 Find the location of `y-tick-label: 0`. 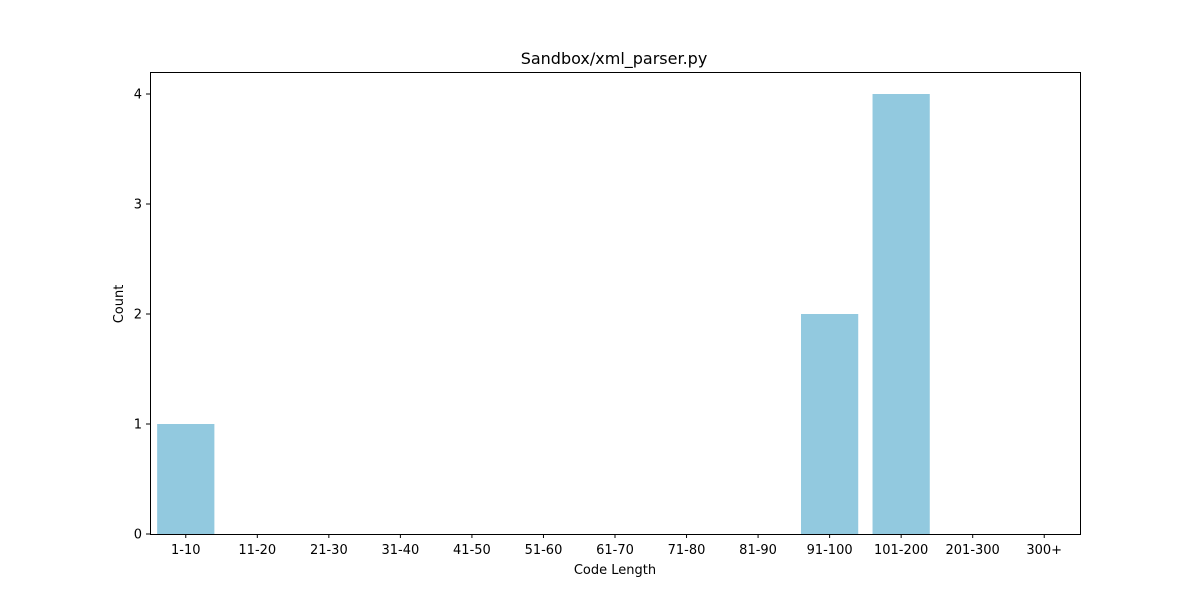

y-tick-label: 0 is located at coordinates (138, 535).